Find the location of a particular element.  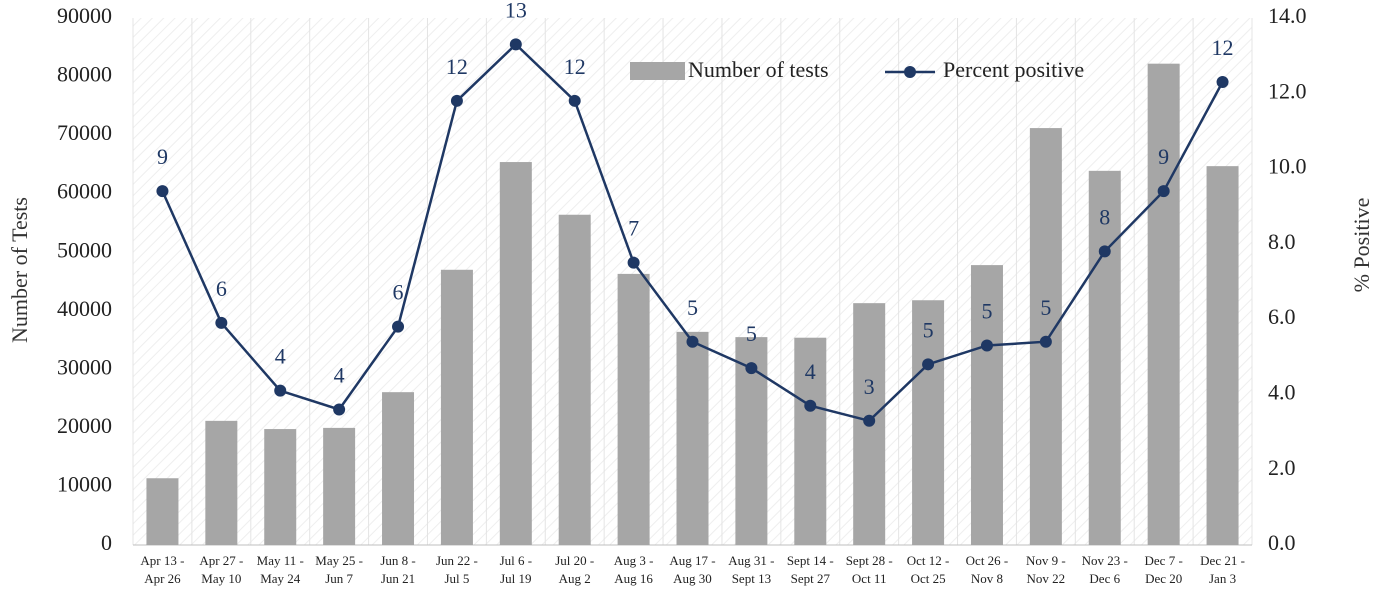

y2-tick-label: 14.0 is located at coordinates (1287, 15).